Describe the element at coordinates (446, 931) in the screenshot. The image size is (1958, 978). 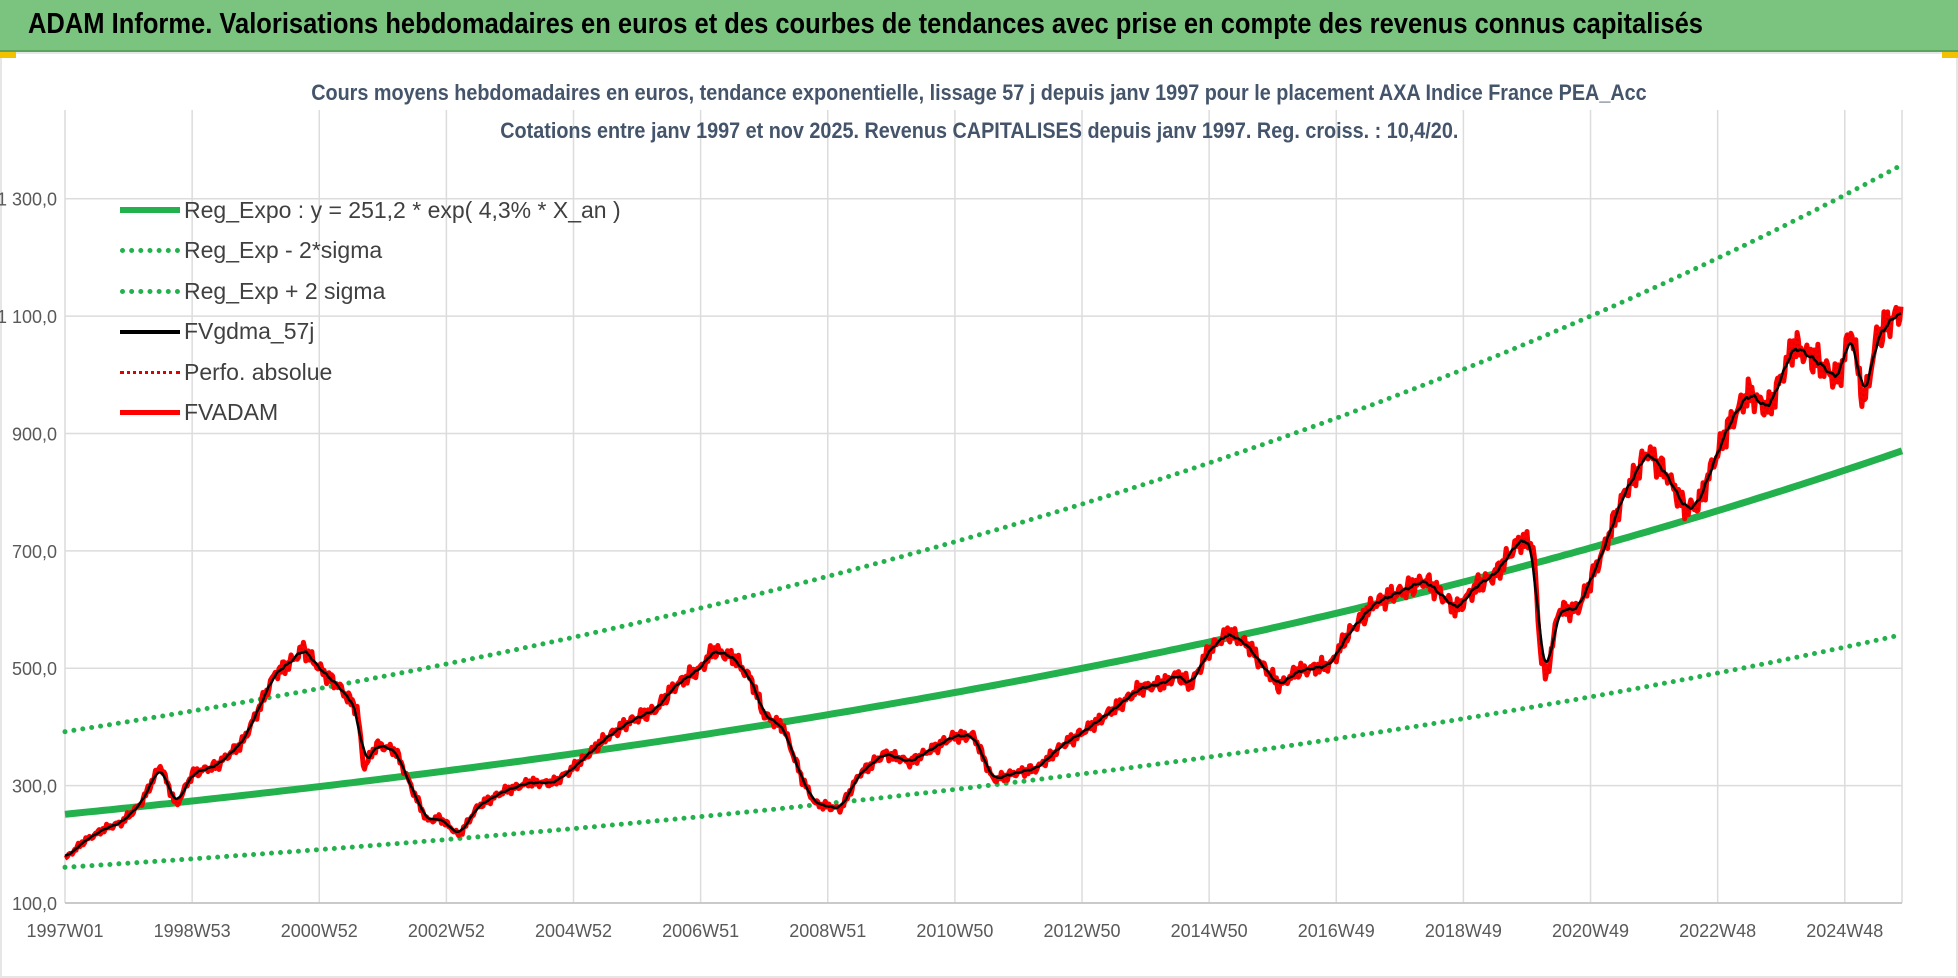
I see `x-tick-label: 2002W52` at that location.